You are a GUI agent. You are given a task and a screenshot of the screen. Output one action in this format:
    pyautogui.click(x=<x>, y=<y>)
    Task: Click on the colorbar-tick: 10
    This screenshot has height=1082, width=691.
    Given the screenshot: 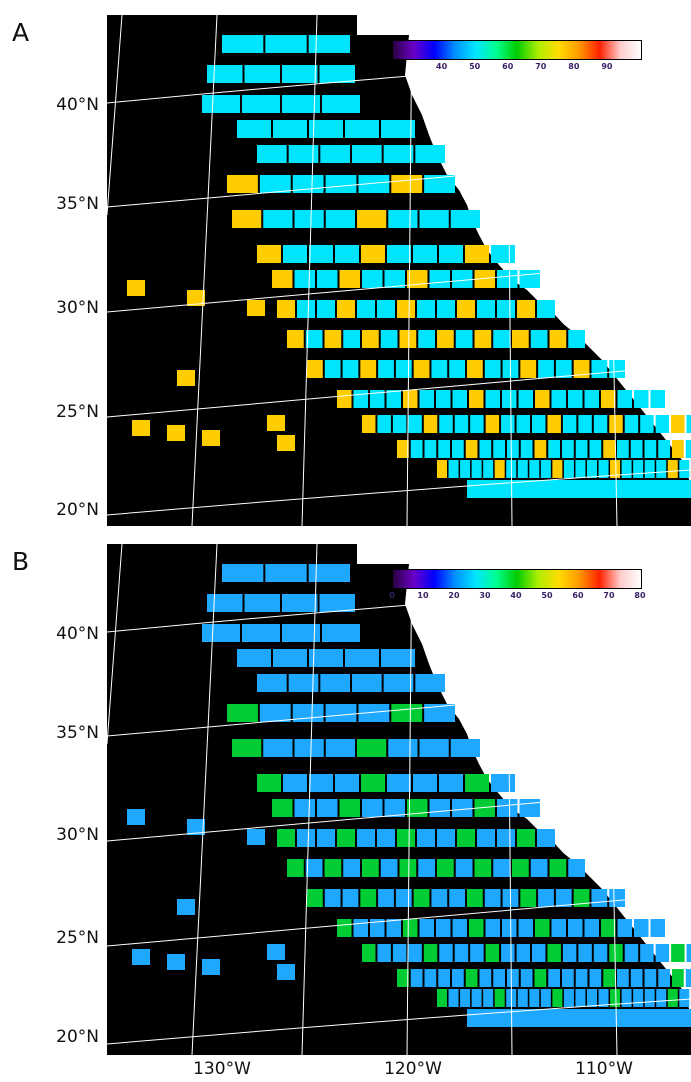 What is the action you would take?
    pyautogui.click(x=423, y=595)
    